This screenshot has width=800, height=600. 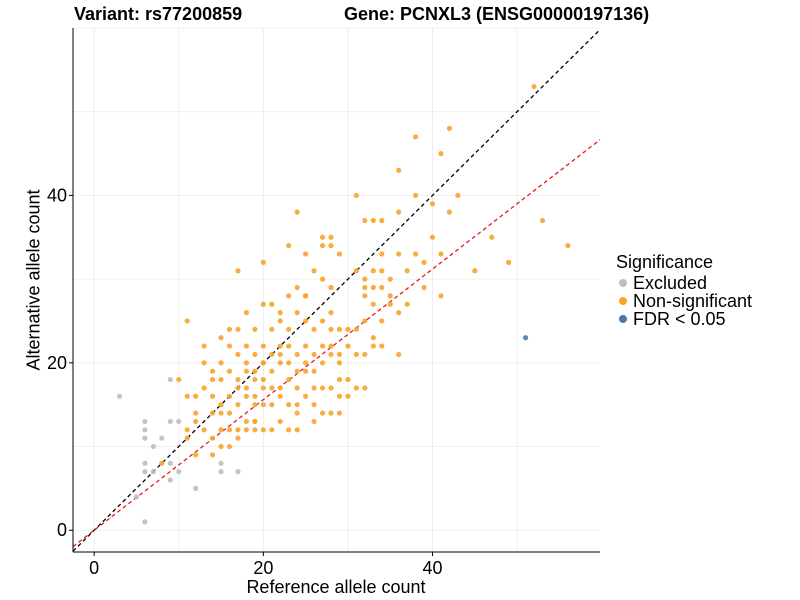 I want to click on gene-title: Gene: PCNXL3 (ENSG00000197136), so click(x=497, y=14).